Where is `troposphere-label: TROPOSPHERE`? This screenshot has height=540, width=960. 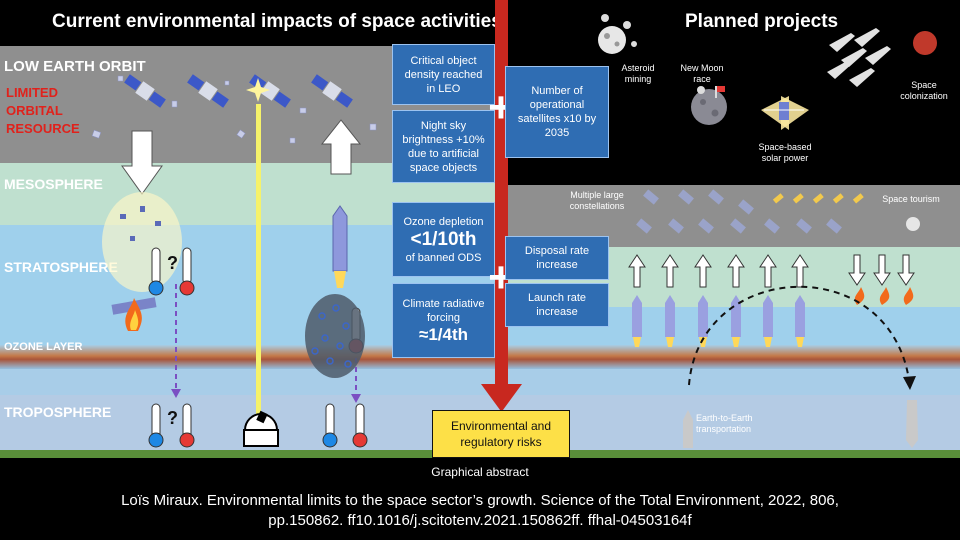
troposphere-label: TROPOSPHERE is located at coordinates (58, 412).